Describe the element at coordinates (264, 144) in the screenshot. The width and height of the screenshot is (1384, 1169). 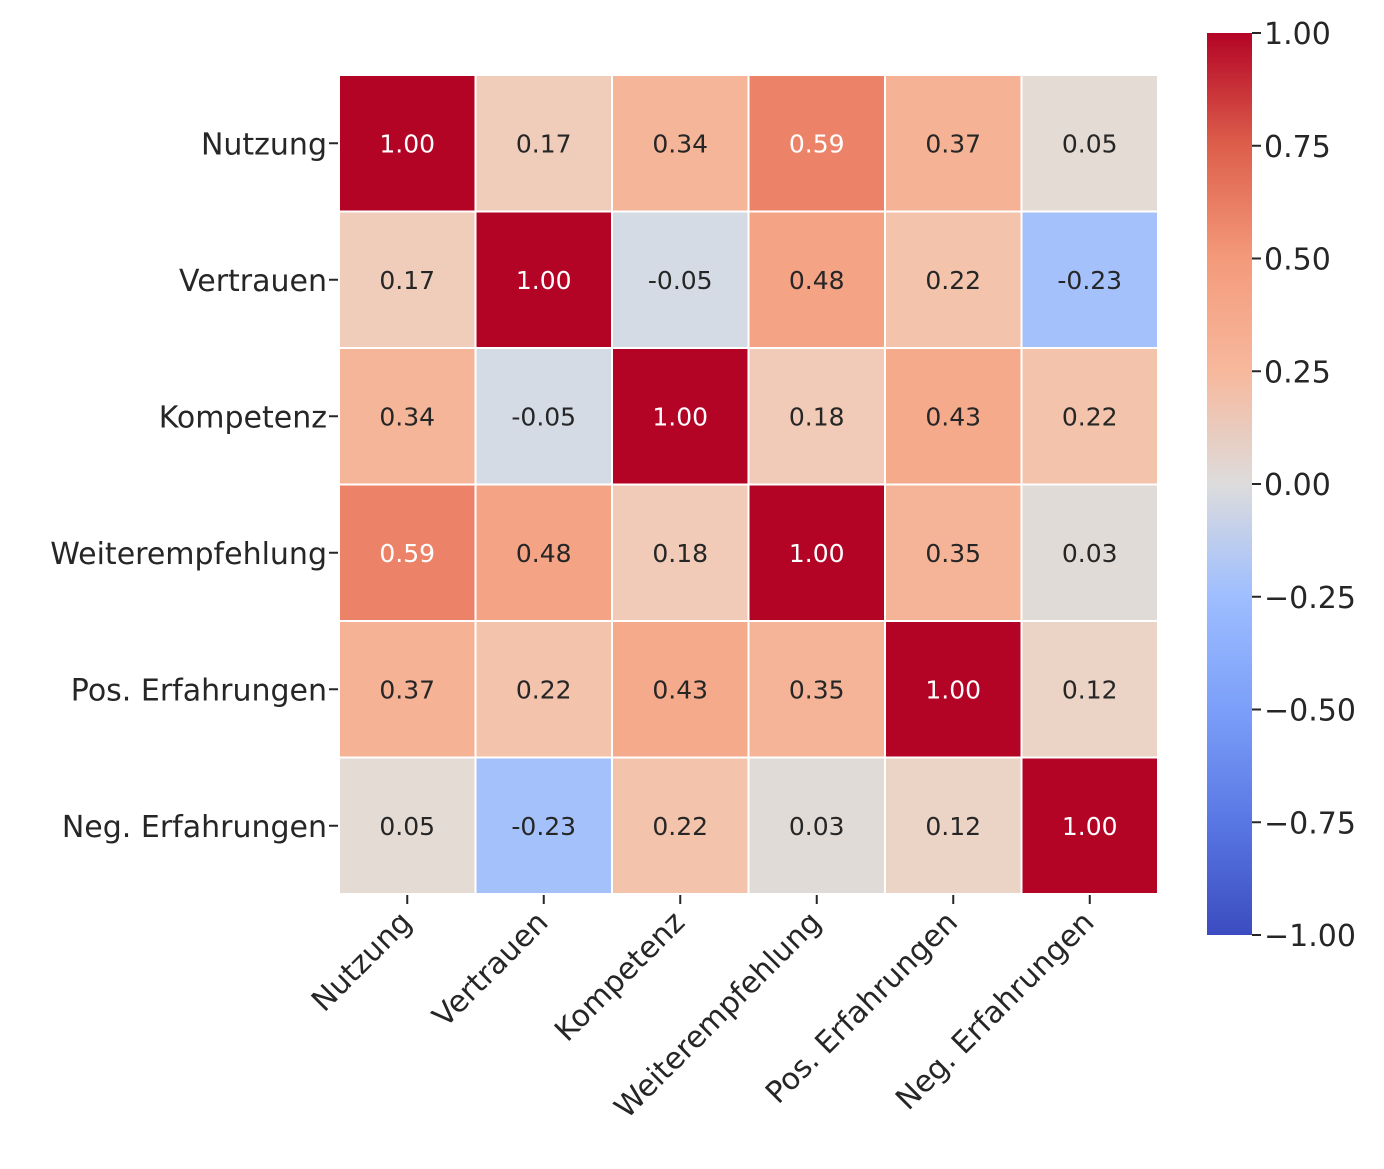
I see `y-tick-label-0: Nutzung` at that location.